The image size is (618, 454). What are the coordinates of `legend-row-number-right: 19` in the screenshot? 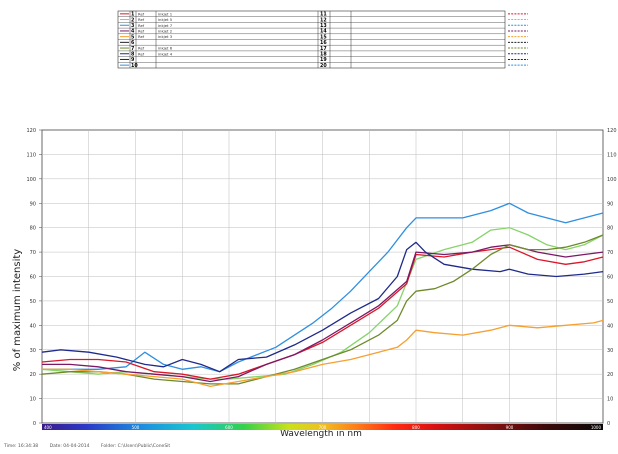 It's located at (323, 60).